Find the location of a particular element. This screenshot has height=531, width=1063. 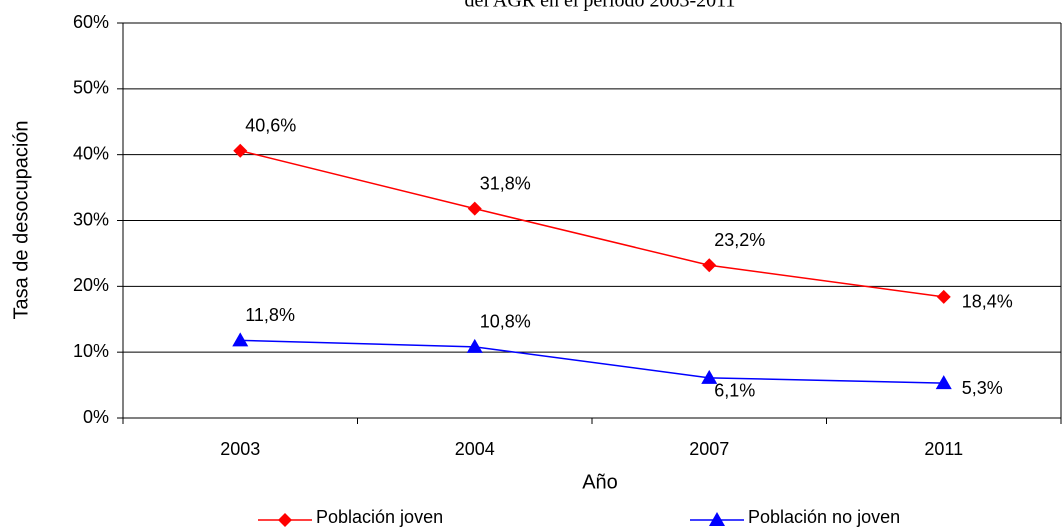

chart-title: del AGR en el período 2003-2011 is located at coordinates (600, 6).